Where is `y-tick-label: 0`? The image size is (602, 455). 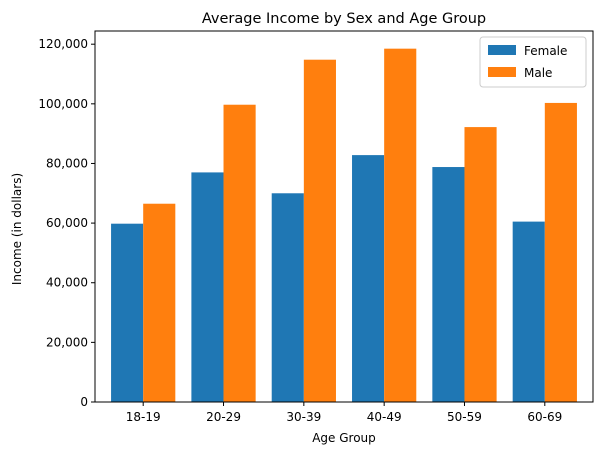
y-tick-label: 0 is located at coordinates (84, 402).